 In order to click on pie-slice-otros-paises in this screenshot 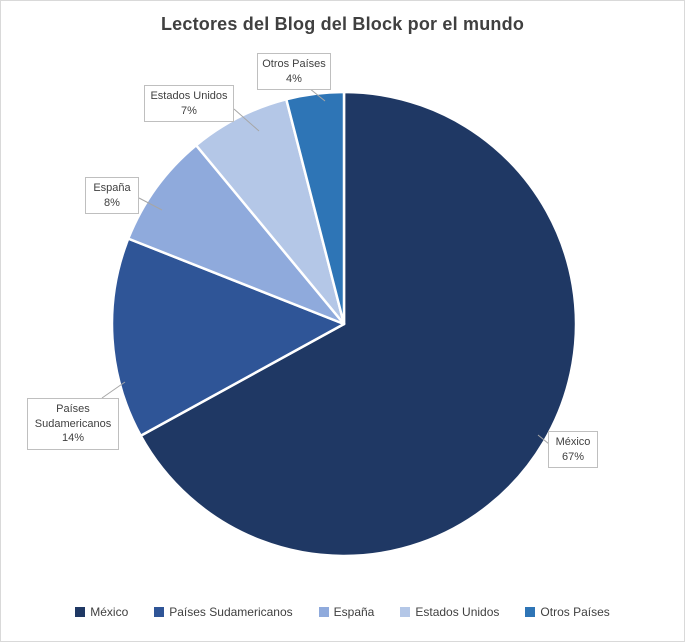, I will do `click(315, 208)`.